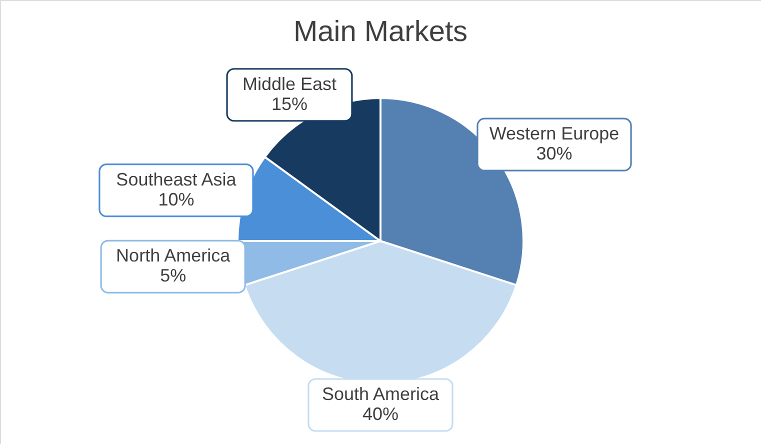 The width and height of the screenshot is (761, 444). Describe the element at coordinates (177, 179) in the screenshot. I see `slice-label: Southeast Asia` at that location.